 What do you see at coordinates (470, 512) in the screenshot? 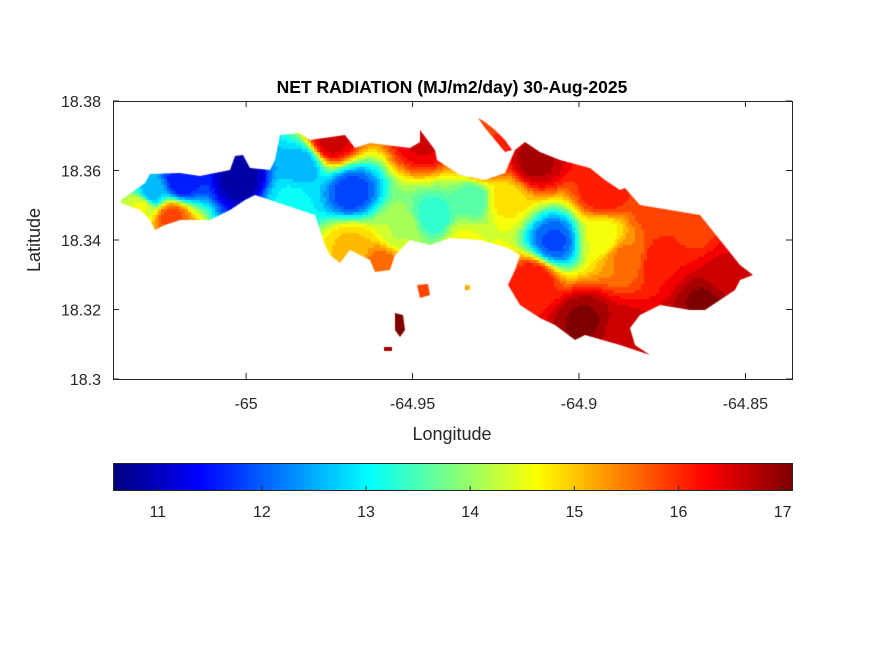
I see `colorbar-tick-label: 14` at bounding box center [470, 512].